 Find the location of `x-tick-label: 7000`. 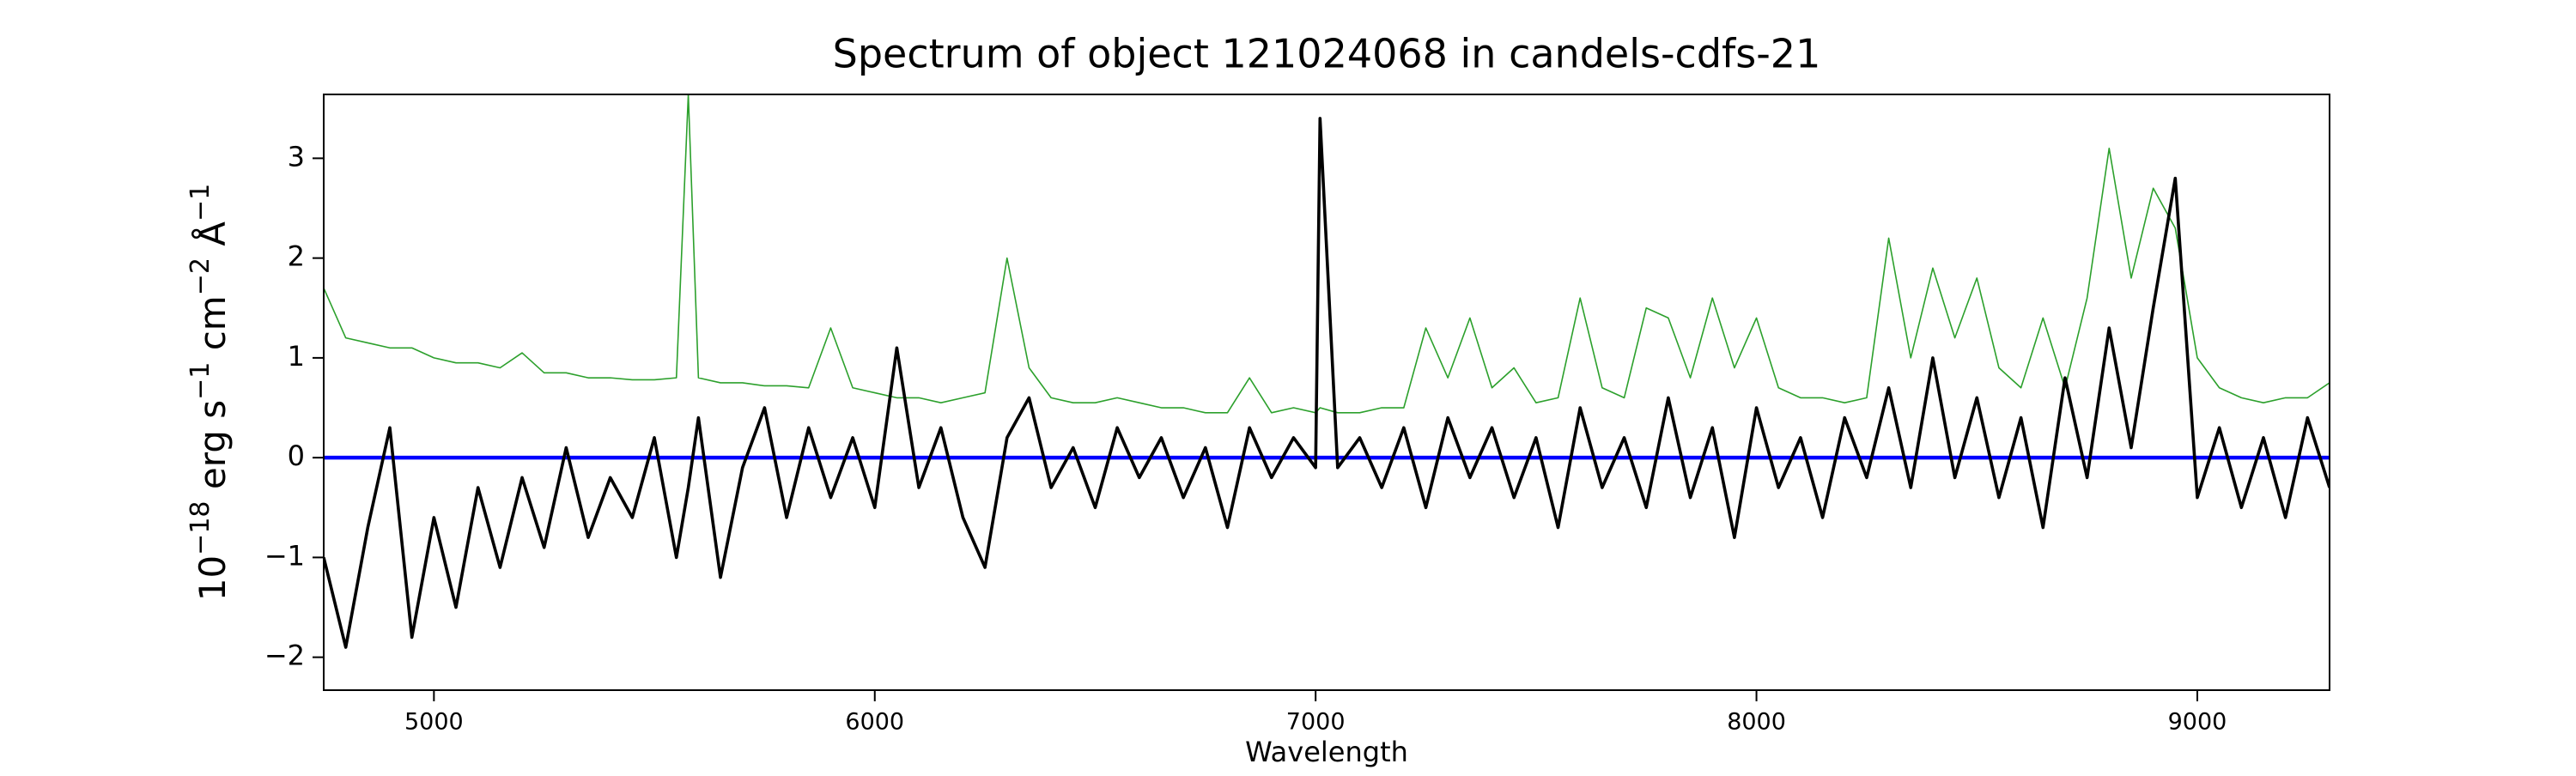

x-tick-label: 7000 is located at coordinates (1316, 722).